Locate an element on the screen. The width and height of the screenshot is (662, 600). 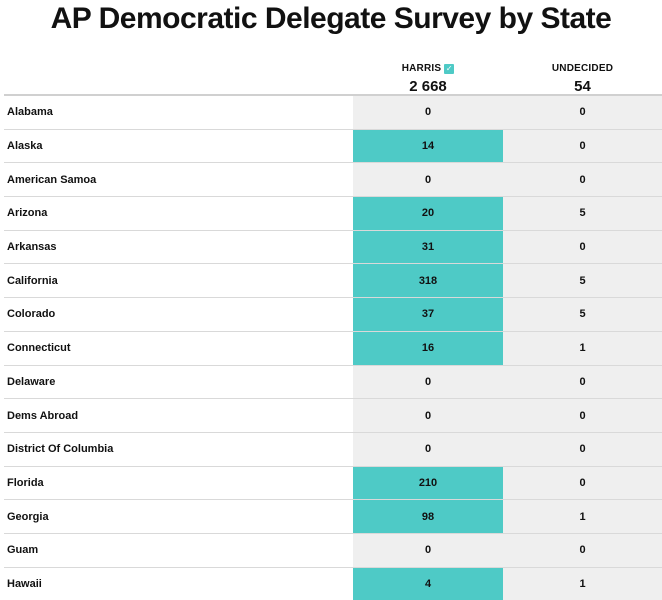
chart-title: AP Democratic Delegate Survey by State is located at coordinates (331, 18).